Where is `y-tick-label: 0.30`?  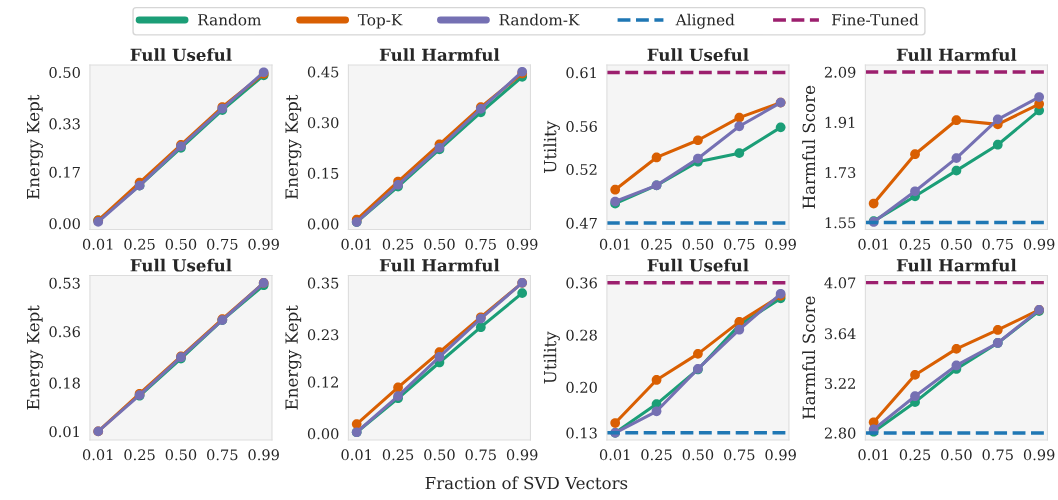 y-tick-label: 0.30 is located at coordinates (323, 123).